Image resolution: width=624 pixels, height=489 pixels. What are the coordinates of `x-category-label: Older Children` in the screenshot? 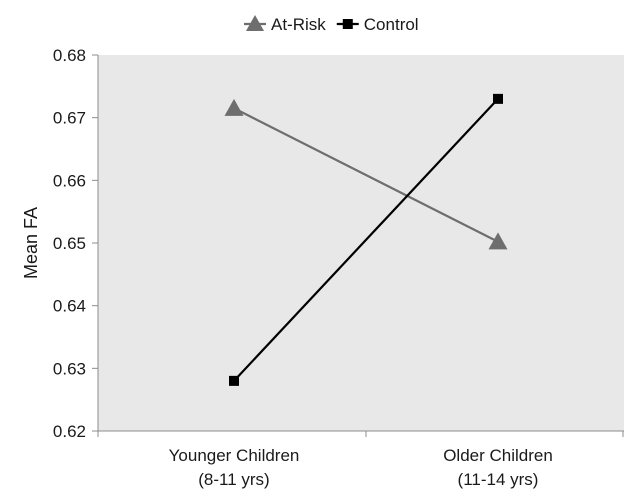 It's located at (498, 455).